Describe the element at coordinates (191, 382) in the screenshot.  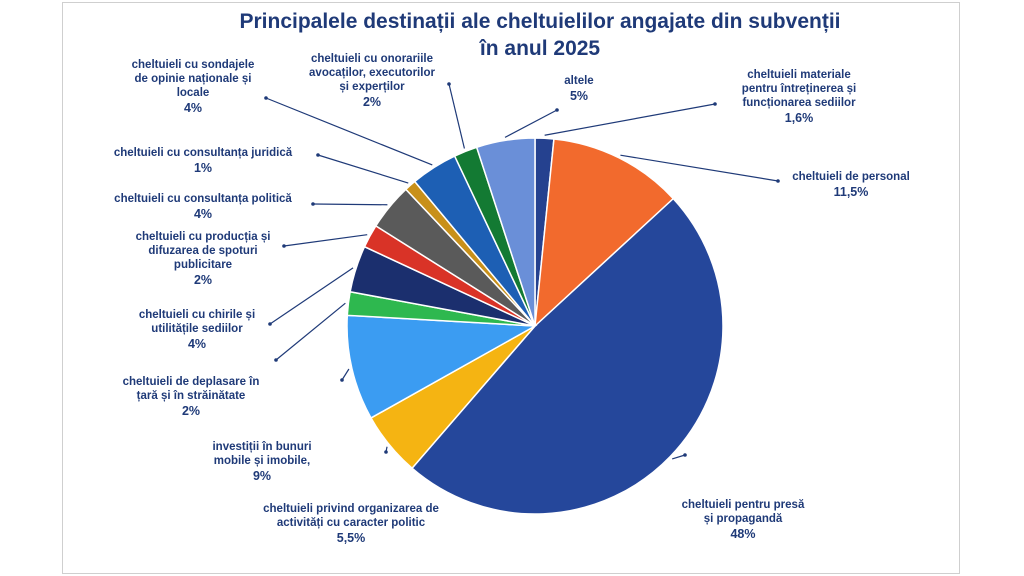
I see `slice-label-name: cheltuieli de deplasare în` at that location.